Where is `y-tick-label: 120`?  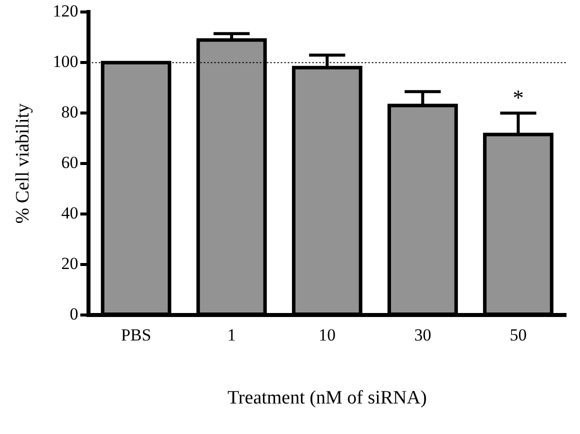 y-tick-label: 120 is located at coordinates (65, 11).